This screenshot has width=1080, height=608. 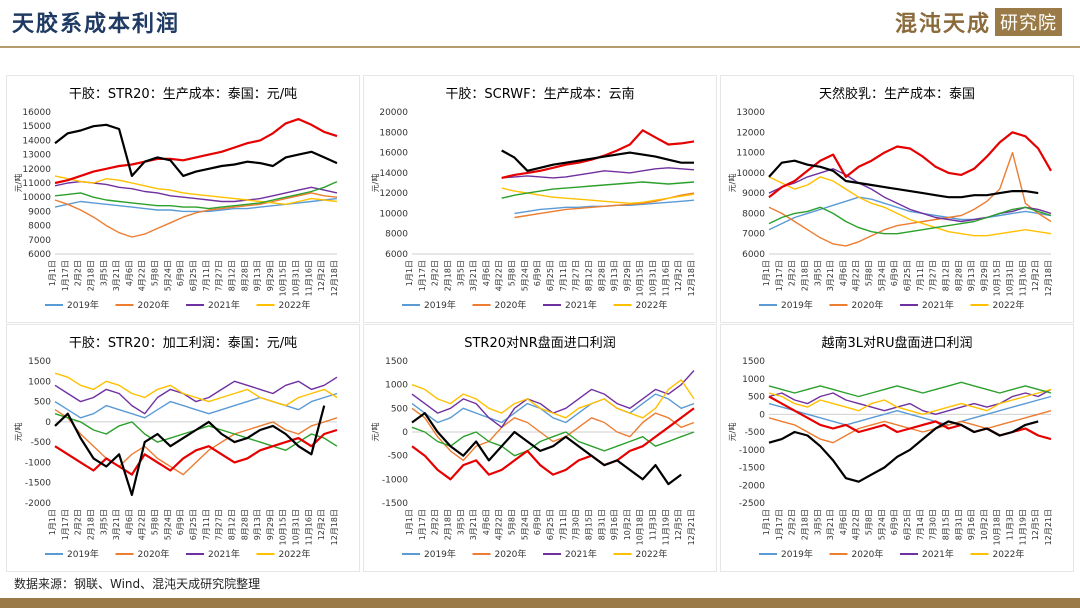 What do you see at coordinates (920, 524) in the screenshot?
I see `x-tick-label: 7月14日` at bounding box center [920, 524].